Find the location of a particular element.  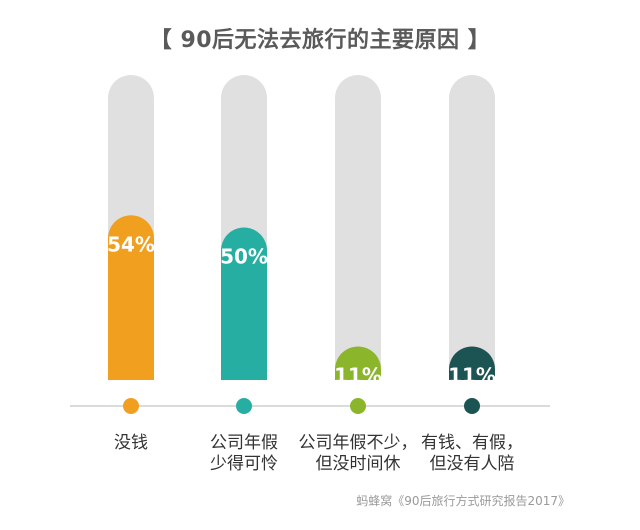

category-label: 公司年假不少， 但没时间休 is located at coordinates (358, 453).